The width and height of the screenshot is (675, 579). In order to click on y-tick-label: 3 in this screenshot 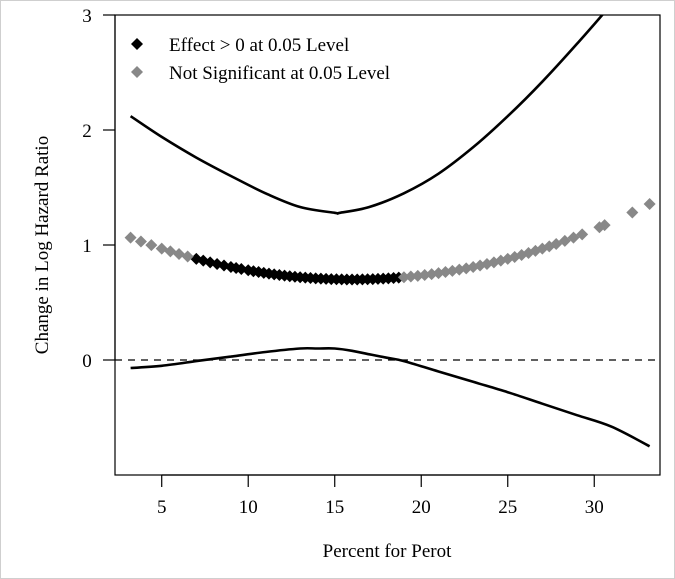, I will do `click(87, 16)`.